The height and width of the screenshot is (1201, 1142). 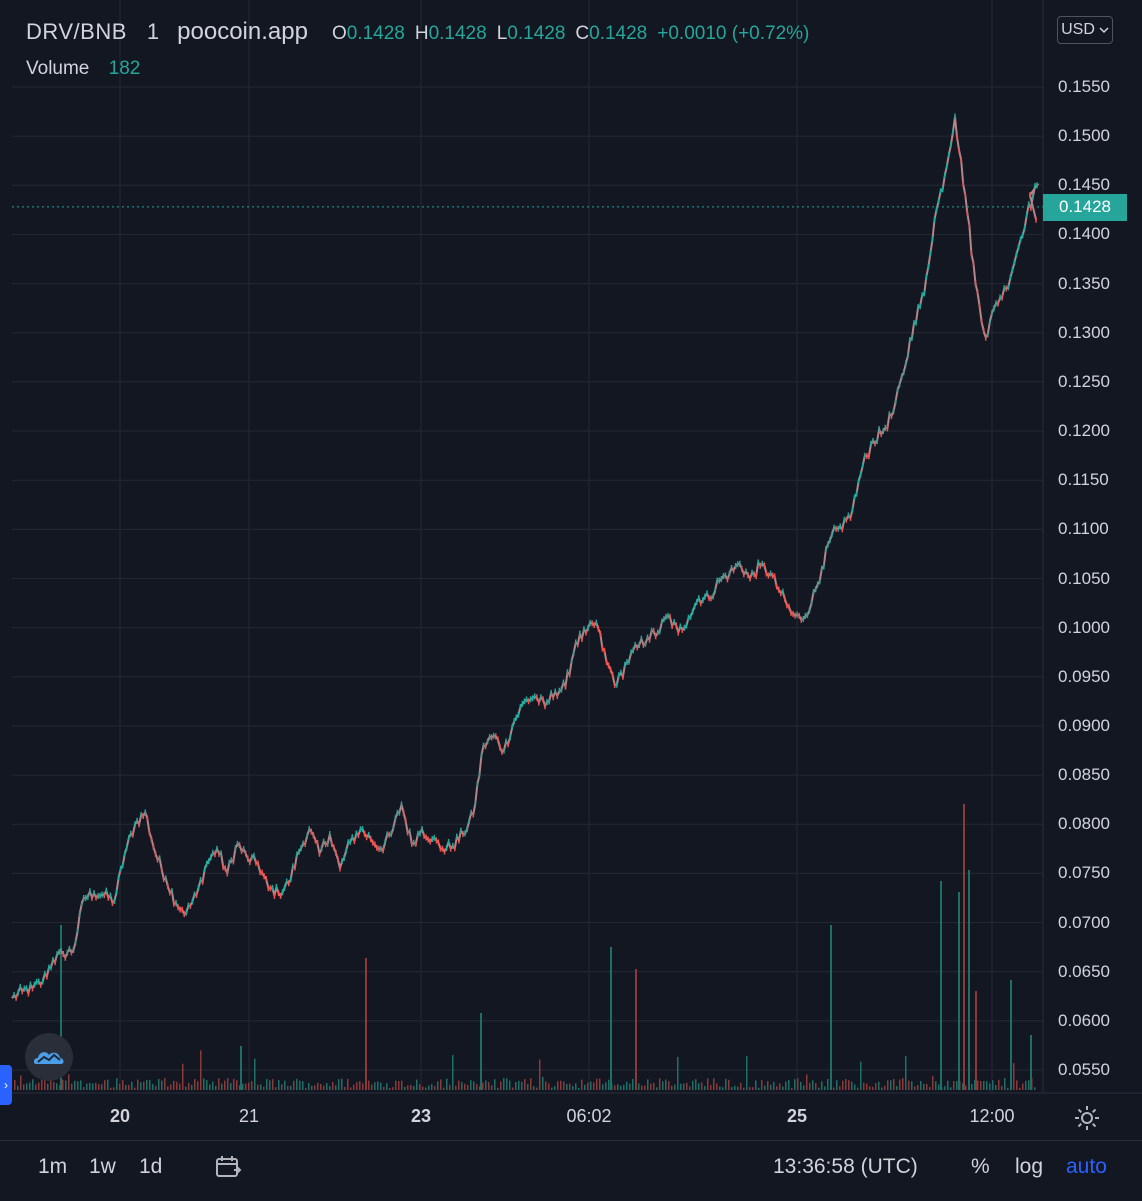 What do you see at coordinates (1087, 1118) in the screenshot?
I see `gear-icon` at bounding box center [1087, 1118].